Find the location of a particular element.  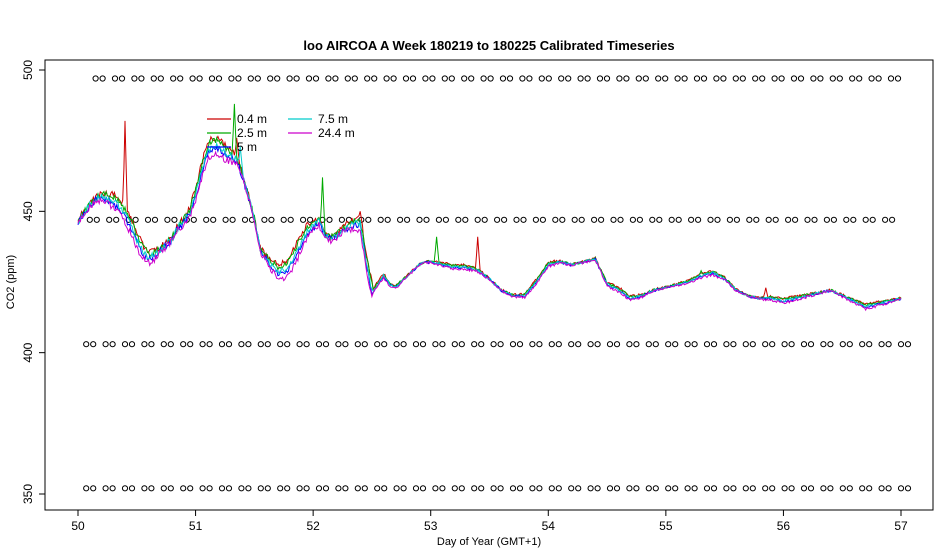

x-tick-label: 52 is located at coordinates (313, 526).